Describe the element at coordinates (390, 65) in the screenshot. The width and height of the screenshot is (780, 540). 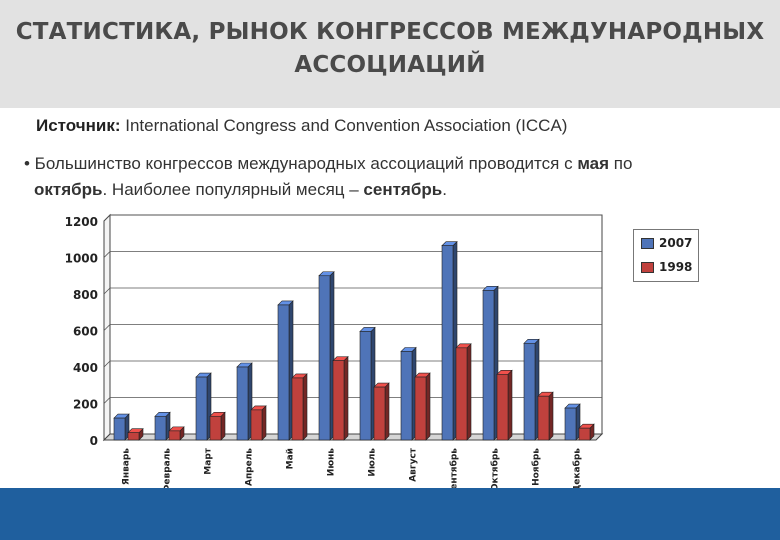
I see `title-line-2: АССОЦИАЦИЙ` at that location.